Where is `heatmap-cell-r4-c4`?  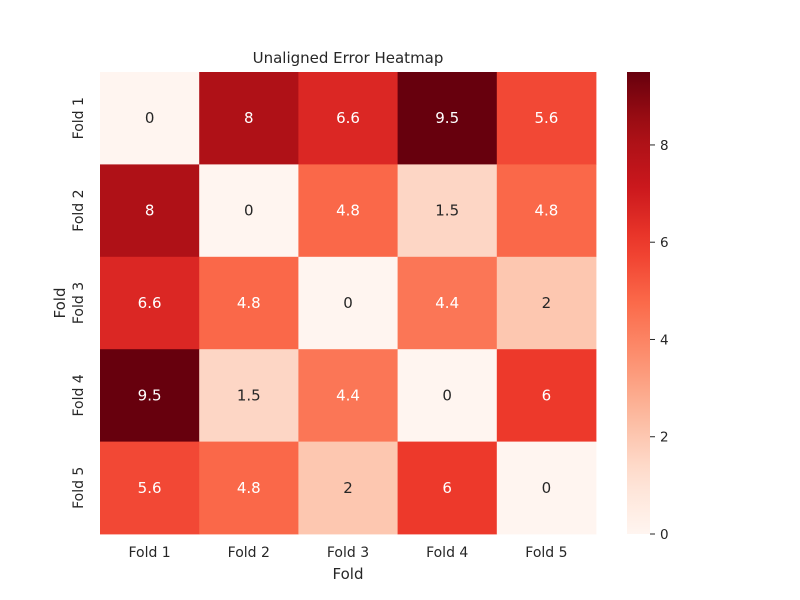 heatmap-cell-r4-c4 is located at coordinates (447, 395).